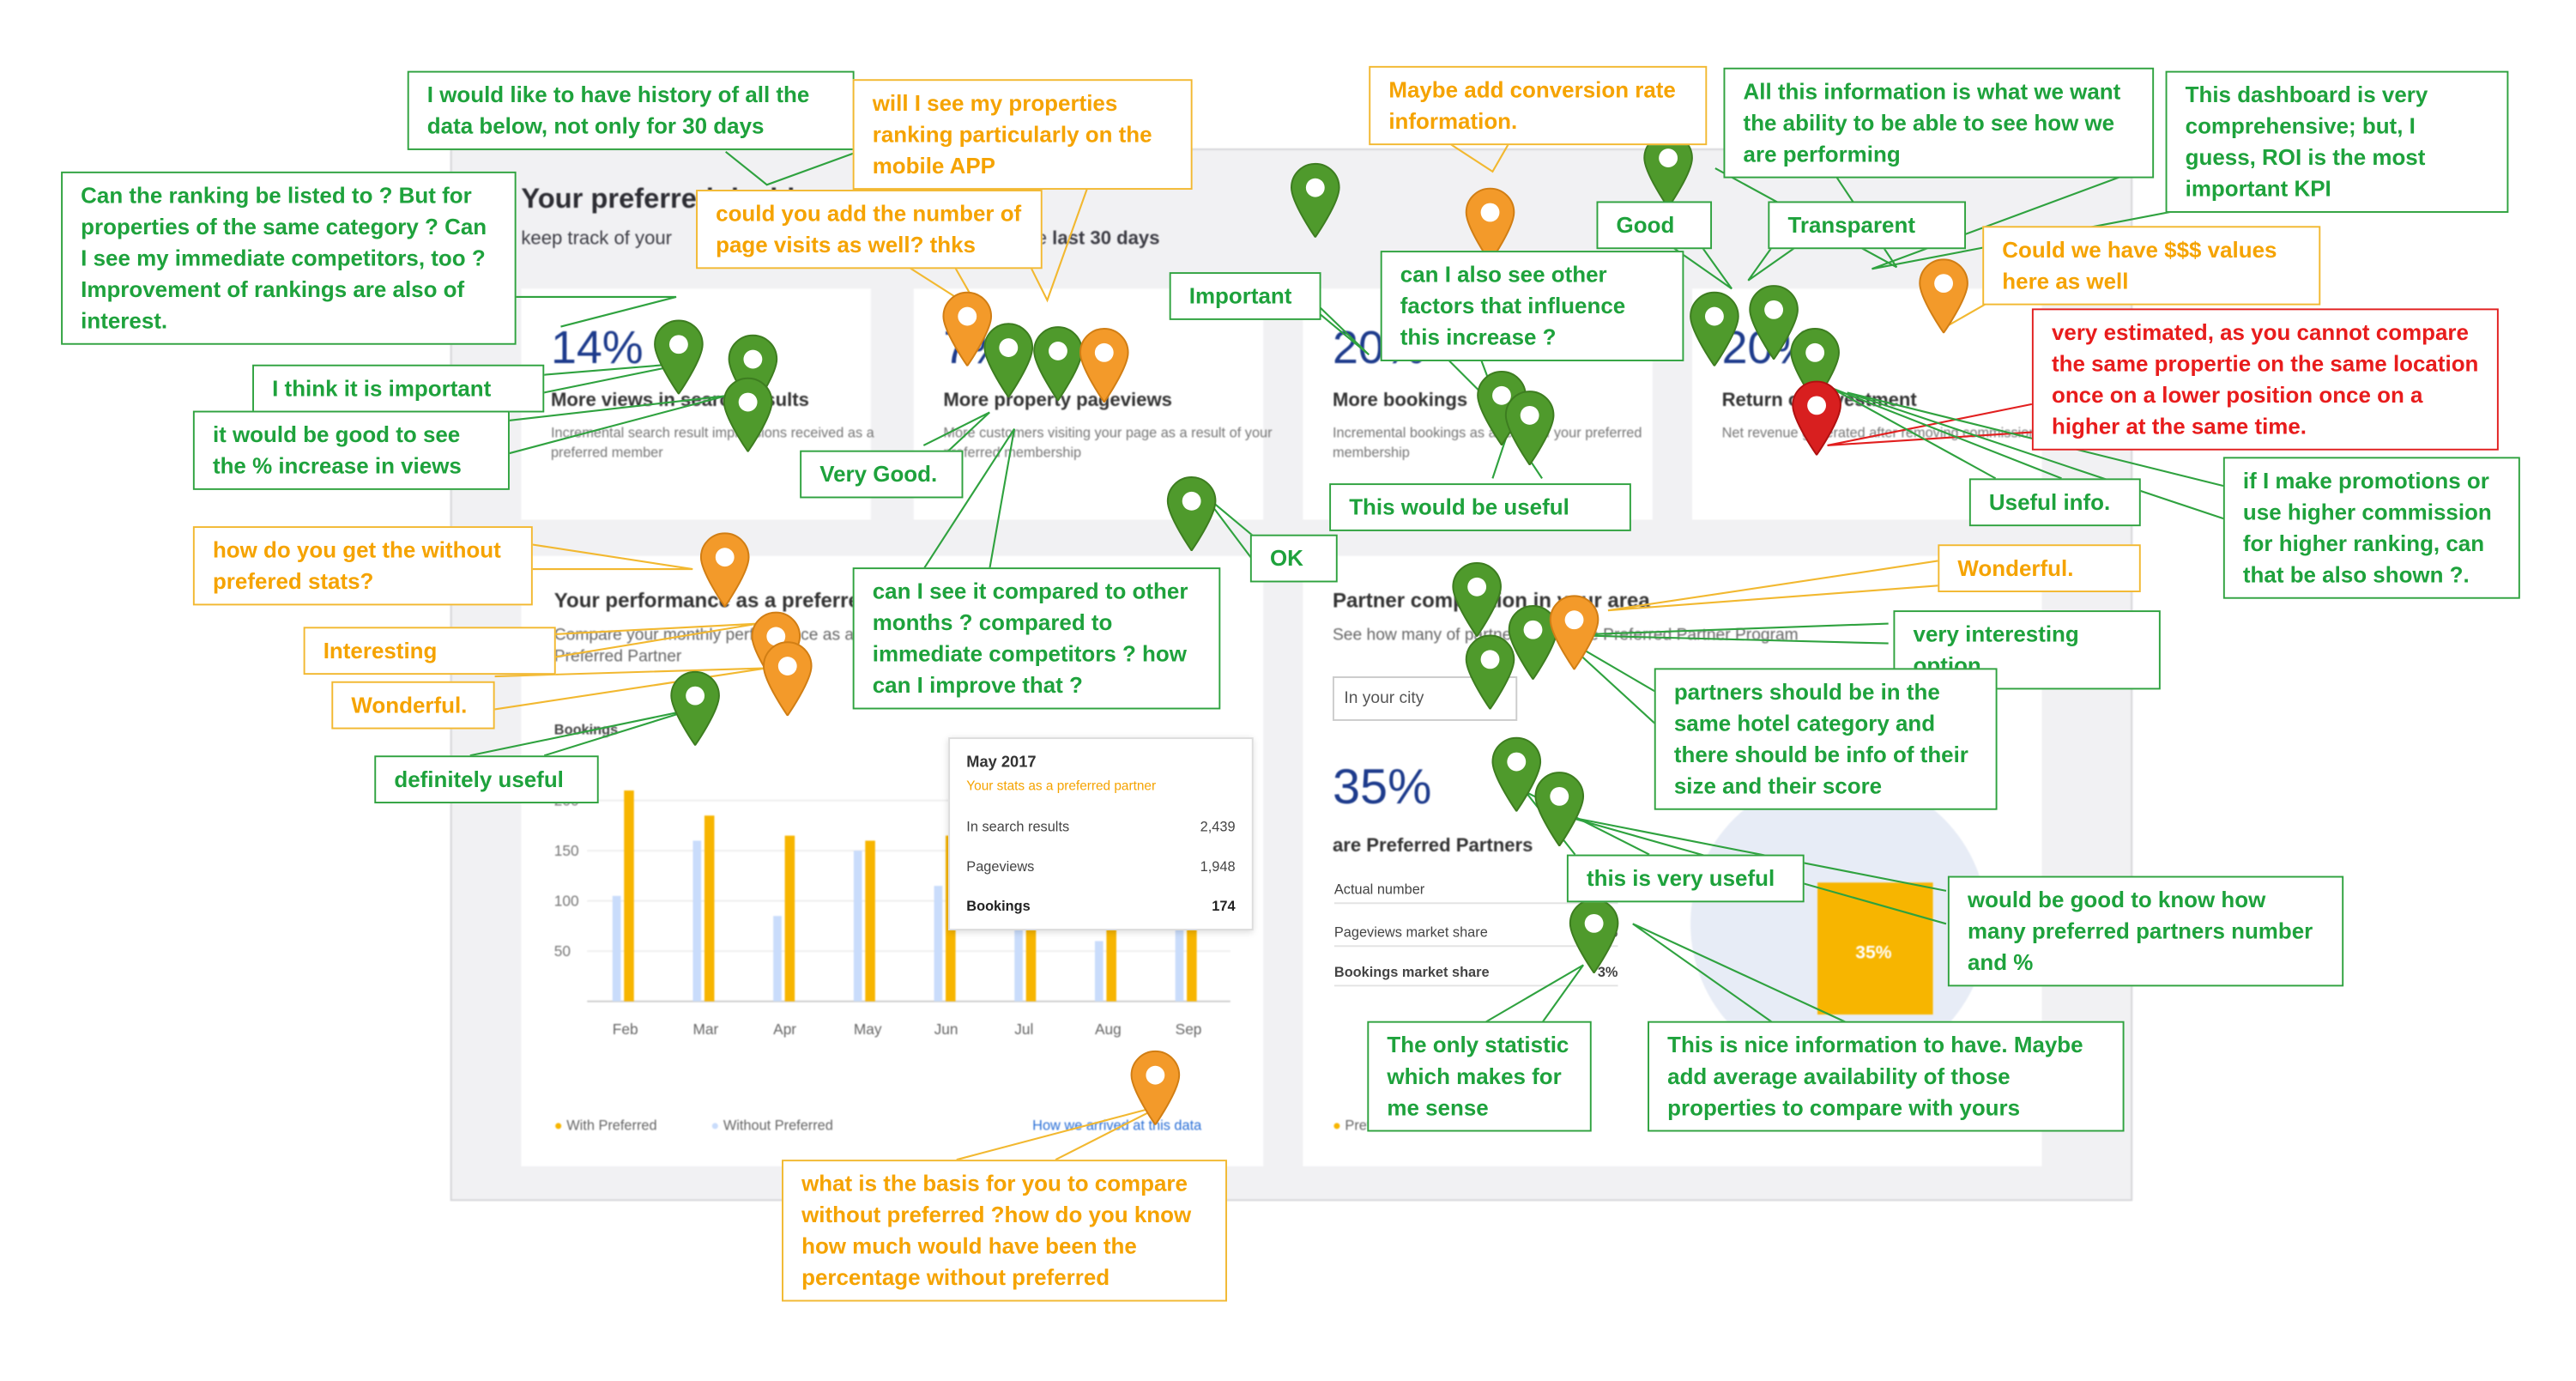  Describe the element at coordinates (1654, 225) in the screenshot. I see `callout-good: Good` at that location.